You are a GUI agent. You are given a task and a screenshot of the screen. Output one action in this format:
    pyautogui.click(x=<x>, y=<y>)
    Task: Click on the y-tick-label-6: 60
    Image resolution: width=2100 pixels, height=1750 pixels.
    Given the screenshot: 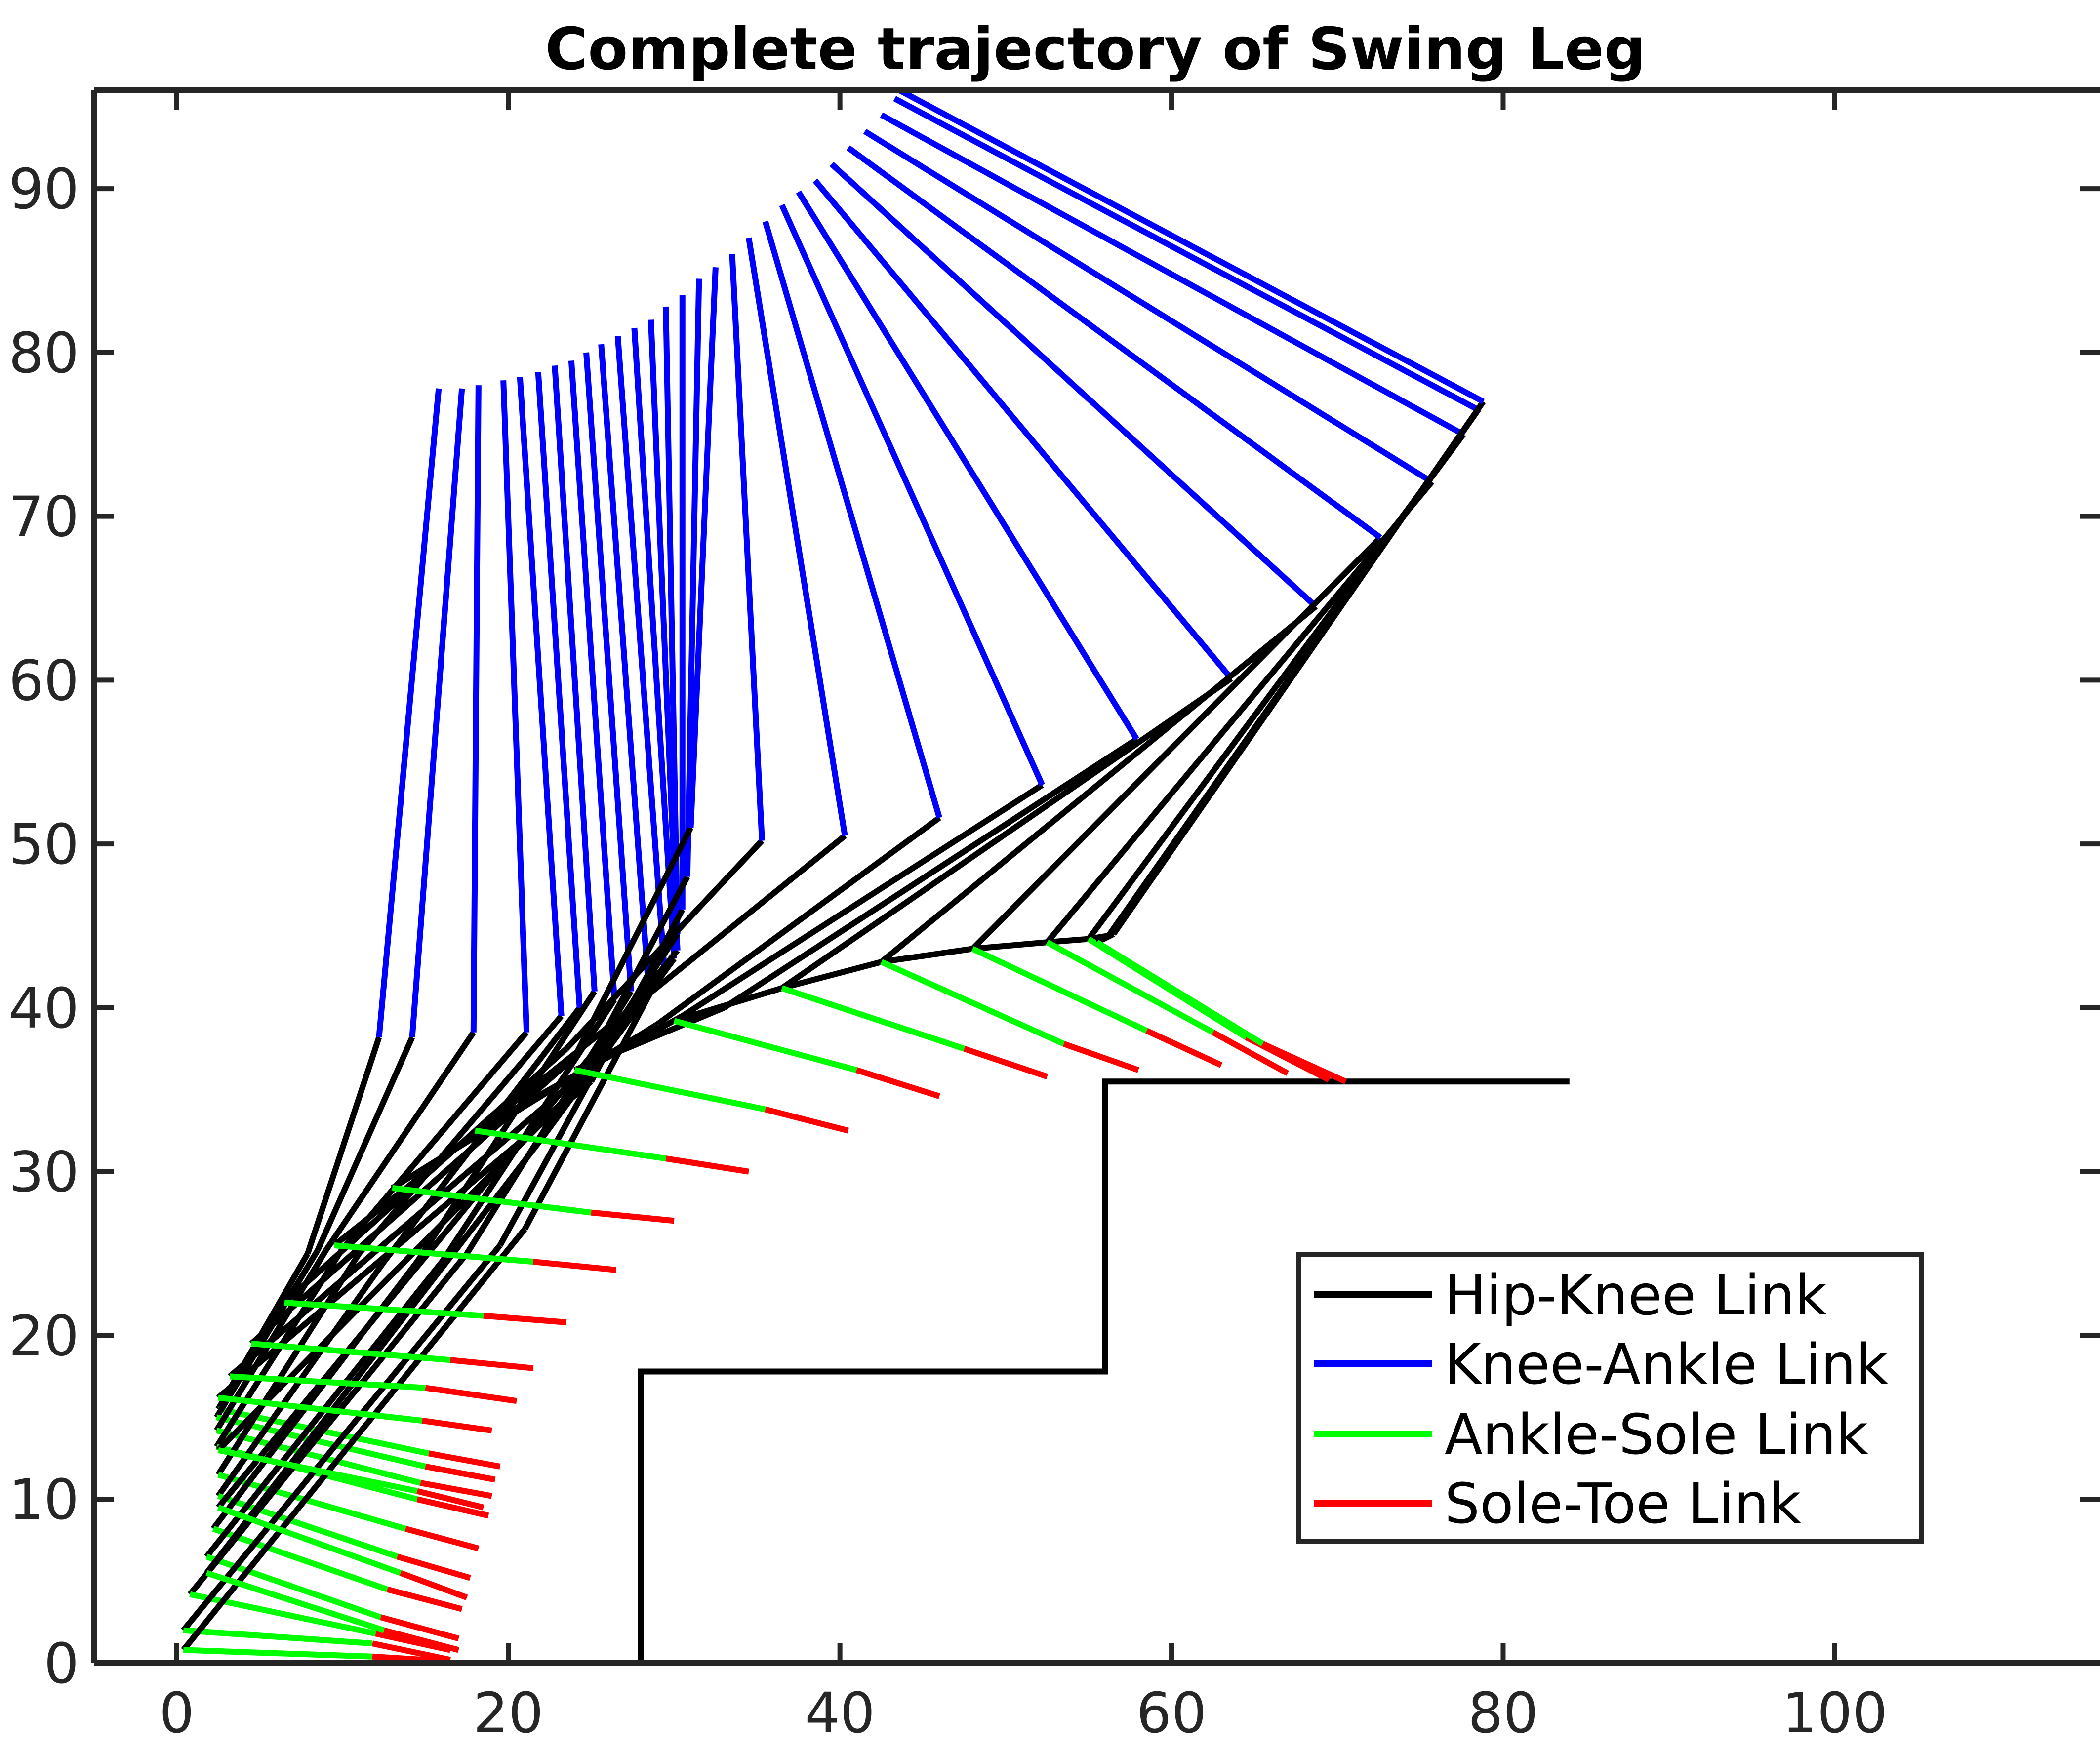 What is the action you would take?
    pyautogui.click(x=43, y=681)
    